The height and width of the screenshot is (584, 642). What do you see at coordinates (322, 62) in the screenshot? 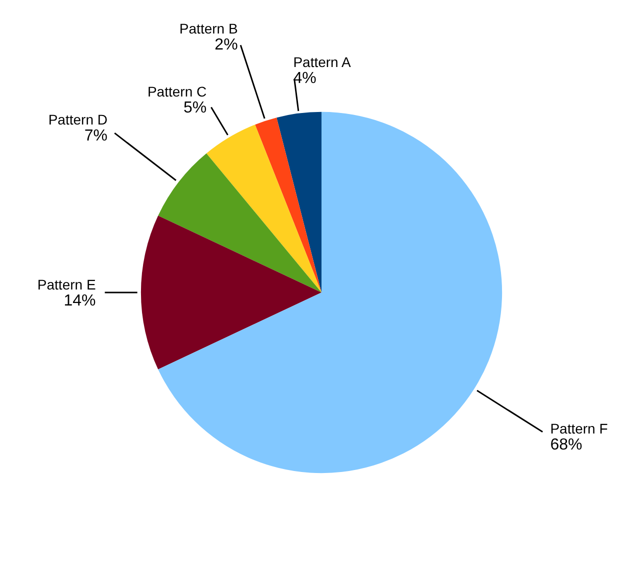
I see `slice-label: Pattern A` at bounding box center [322, 62].